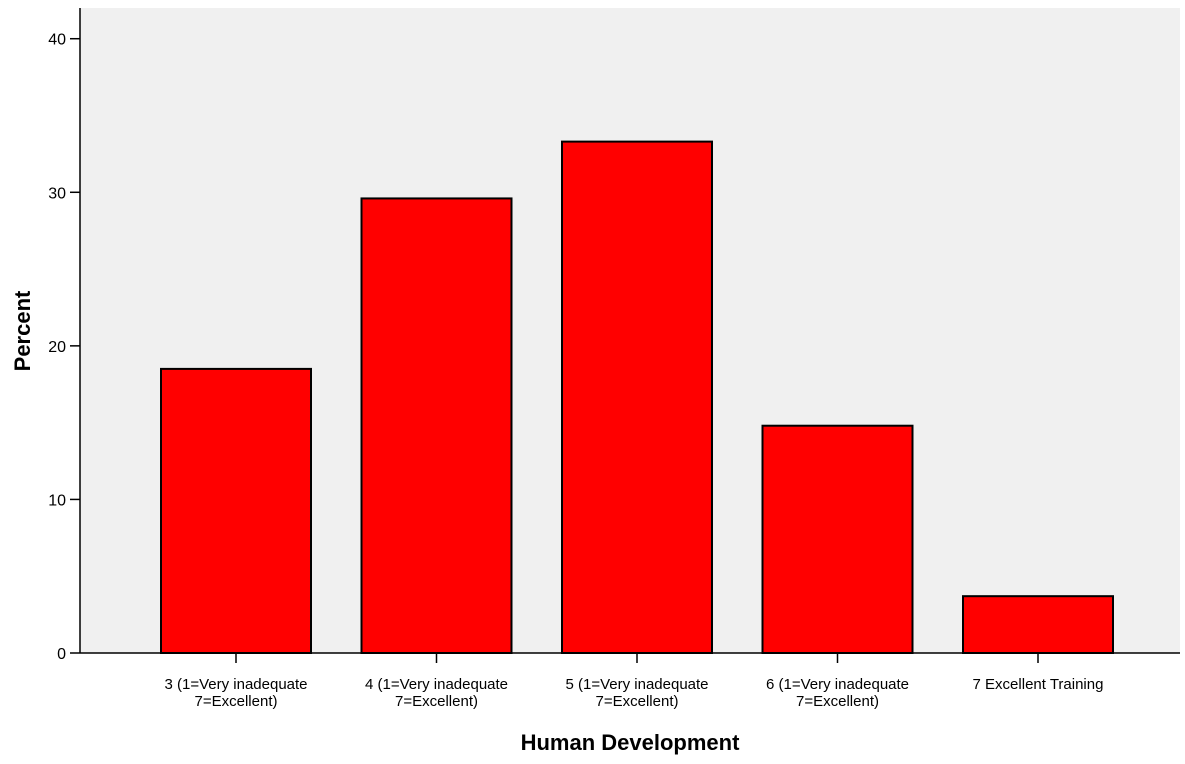 This screenshot has height=764, width=1185. I want to click on x-tick-label-line: 5 (1=Very inadequate, so click(636, 684).